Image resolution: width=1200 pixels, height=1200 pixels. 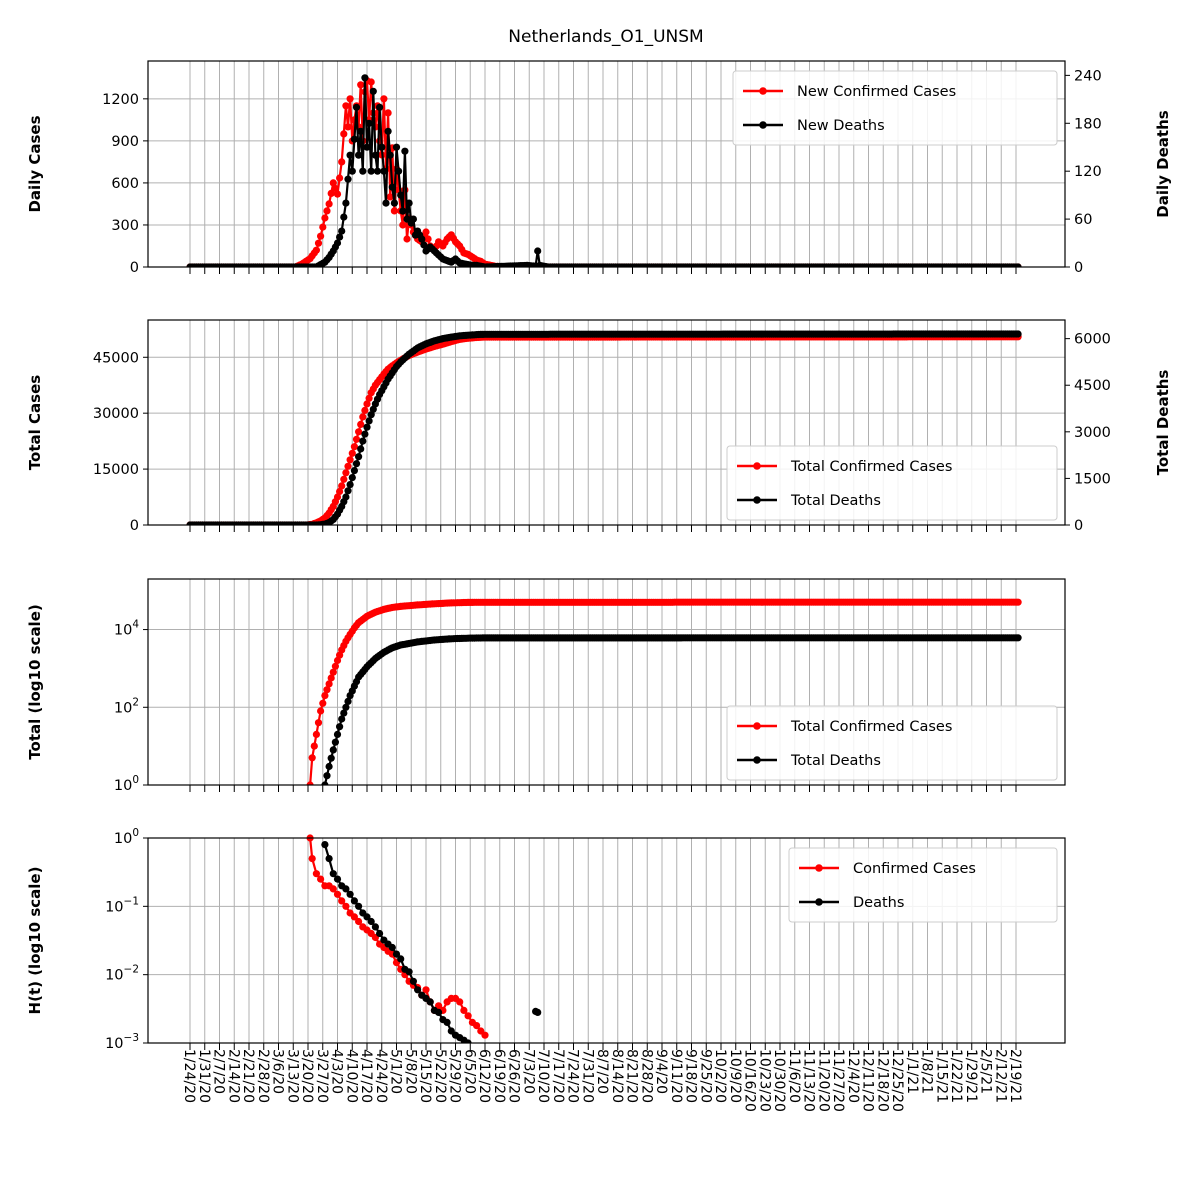 I want to click on legend-label: Total Deaths, so click(x=835, y=501).